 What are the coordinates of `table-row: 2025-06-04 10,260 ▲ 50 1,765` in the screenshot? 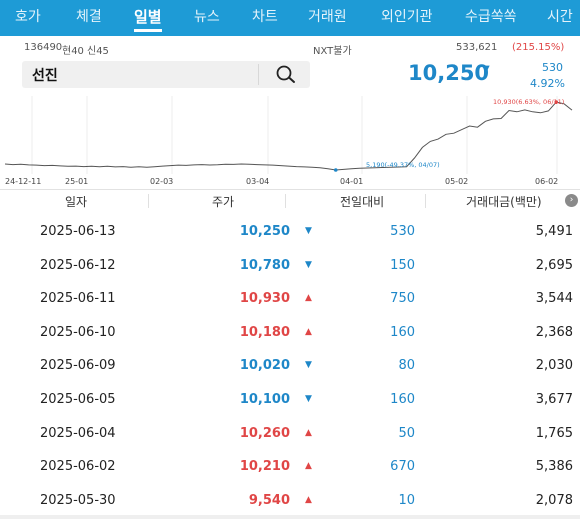 It's located at (290, 433).